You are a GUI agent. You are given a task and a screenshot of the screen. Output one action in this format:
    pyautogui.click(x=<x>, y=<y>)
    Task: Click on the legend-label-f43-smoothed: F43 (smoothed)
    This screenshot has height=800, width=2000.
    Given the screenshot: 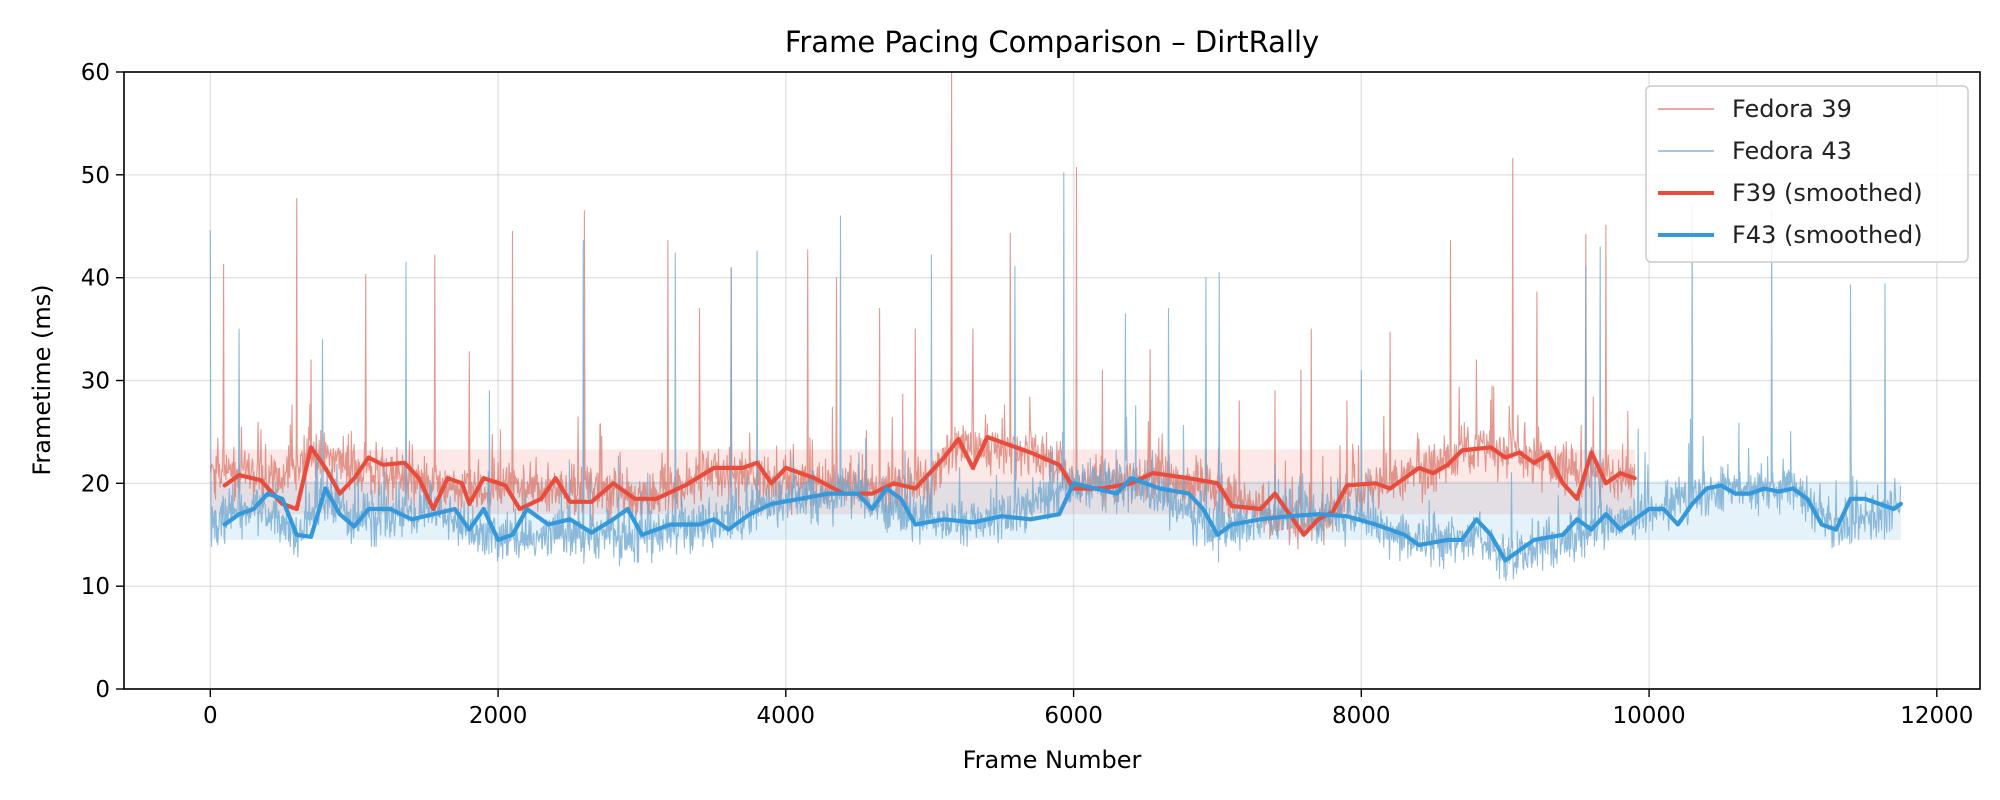 What is the action you would take?
    pyautogui.click(x=1827, y=235)
    